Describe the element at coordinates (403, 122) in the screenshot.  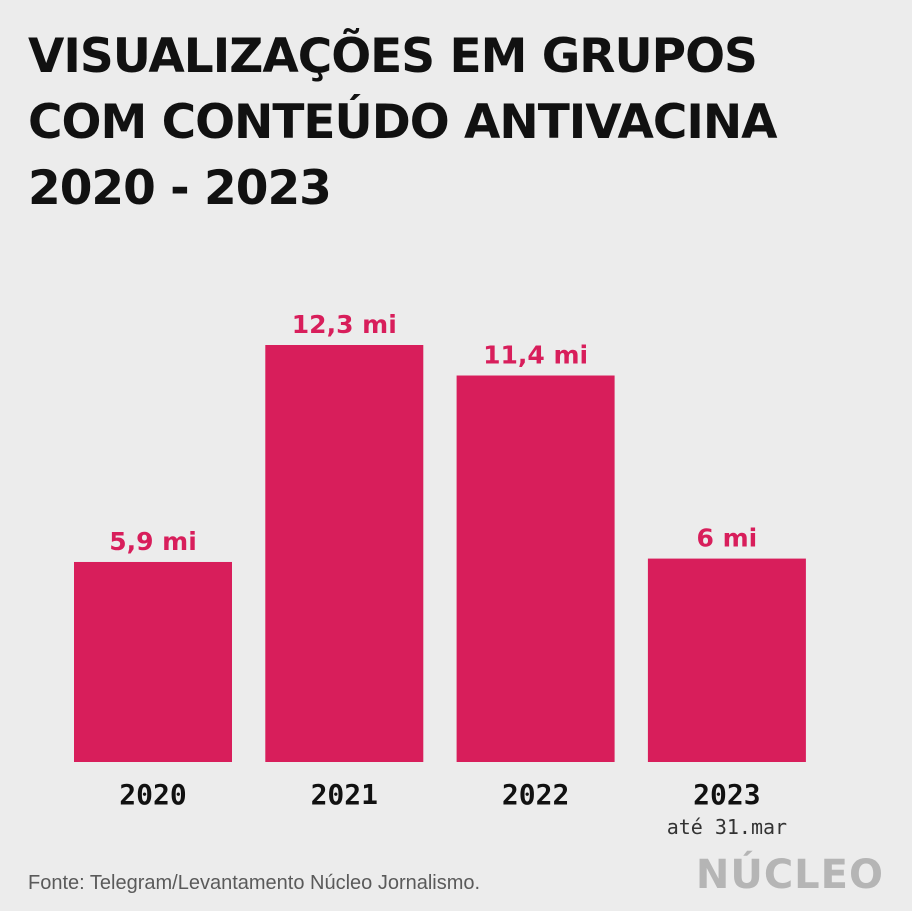
I see `title-line-2: COM CONTEÚDO ANTIVACINA` at that location.